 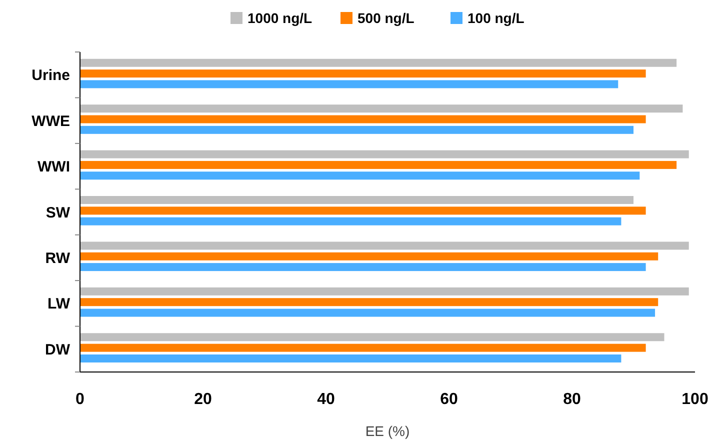 What do you see at coordinates (51, 121) in the screenshot?
I see `y-tick-label: WWE` at bounding box center [51, 121].